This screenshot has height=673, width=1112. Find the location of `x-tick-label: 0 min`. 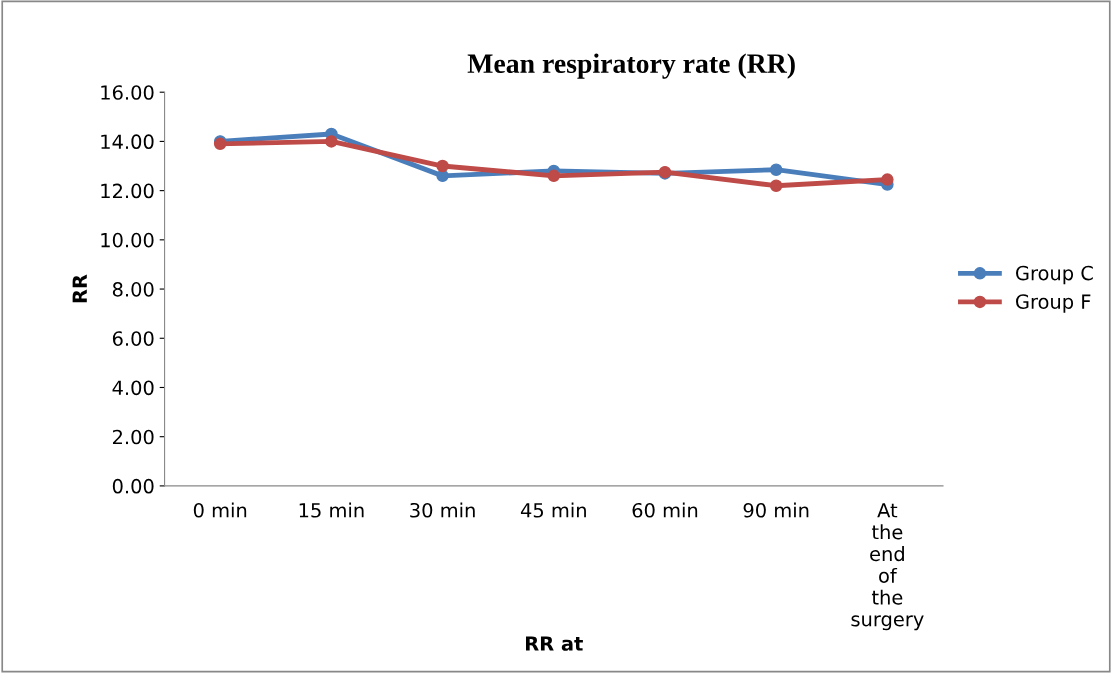

x-tick-label: 0 min is located at coordinates (220, 510).